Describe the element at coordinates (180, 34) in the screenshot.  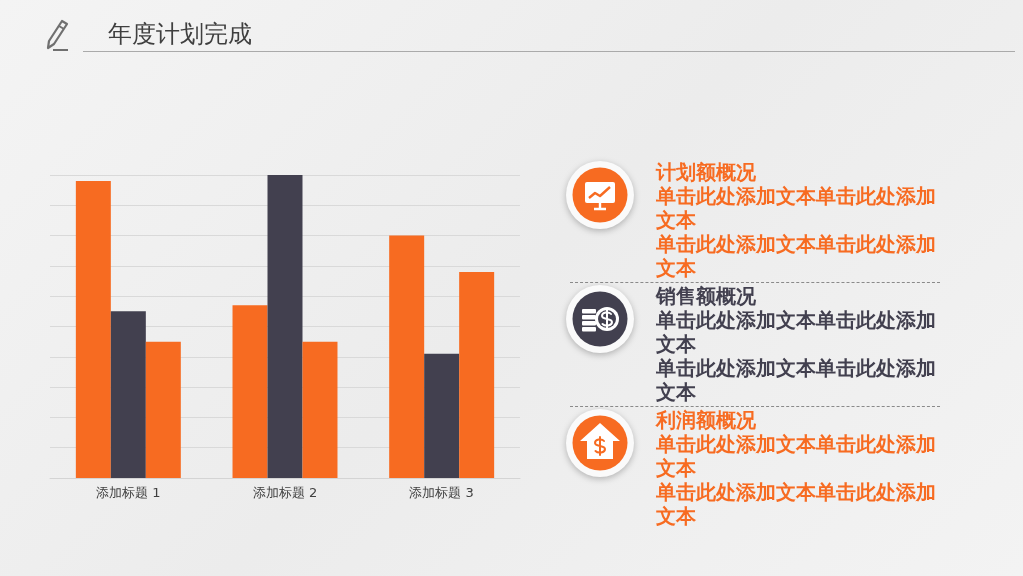
I see `chart-title: 年度计划完成` at that location.